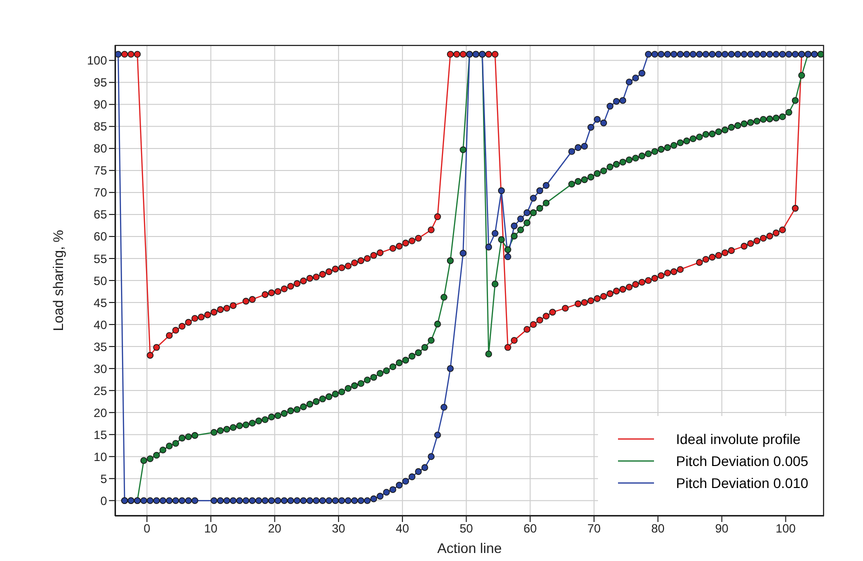 This screenshot has width=863, height=561. Describe the element at coordinates (742, 461) in the screenshot. I see `legend-label: Pitch Deviation 0.005` at that location.